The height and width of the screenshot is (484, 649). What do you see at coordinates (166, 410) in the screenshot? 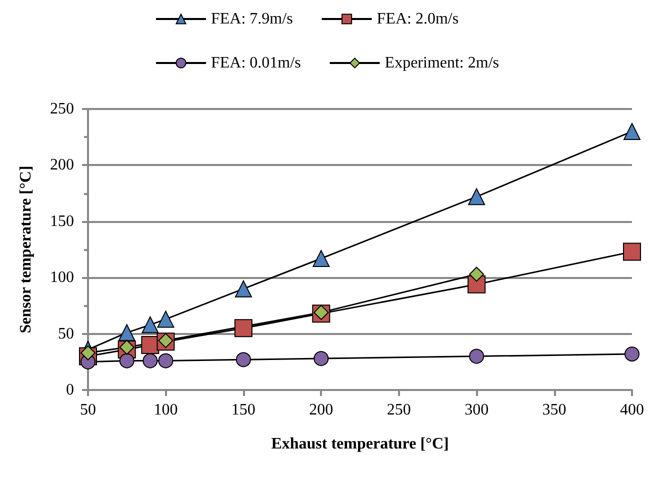
I see `x-tick-label: 100` at bounding box center [166, 410].